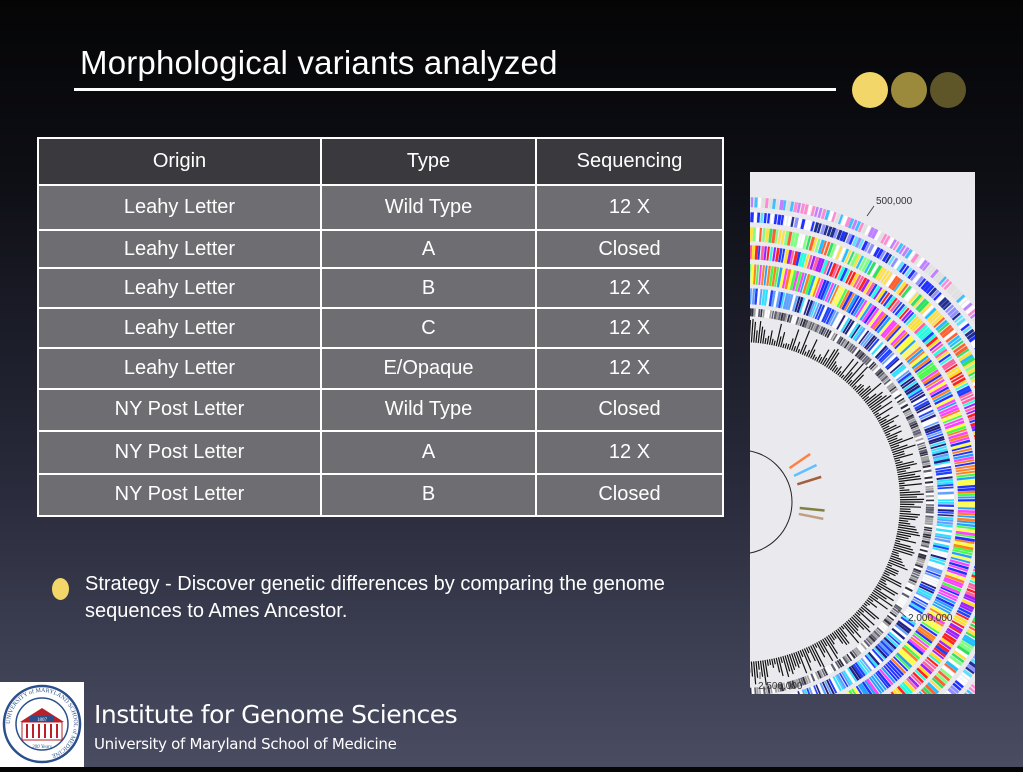 The image size is (1023, 772). I want to click on genome-map-figure: 500,000 2,000,000 2,500,000, so click(862, 433).